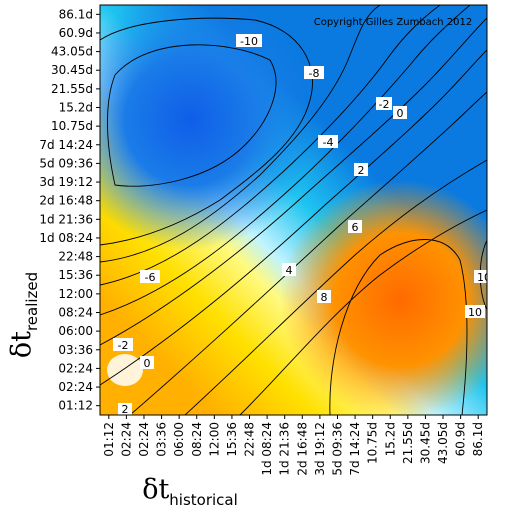 The height and width of the screenshot is (512, 512). I want to click on x-tick-label: 03:36, so click(162, 439).